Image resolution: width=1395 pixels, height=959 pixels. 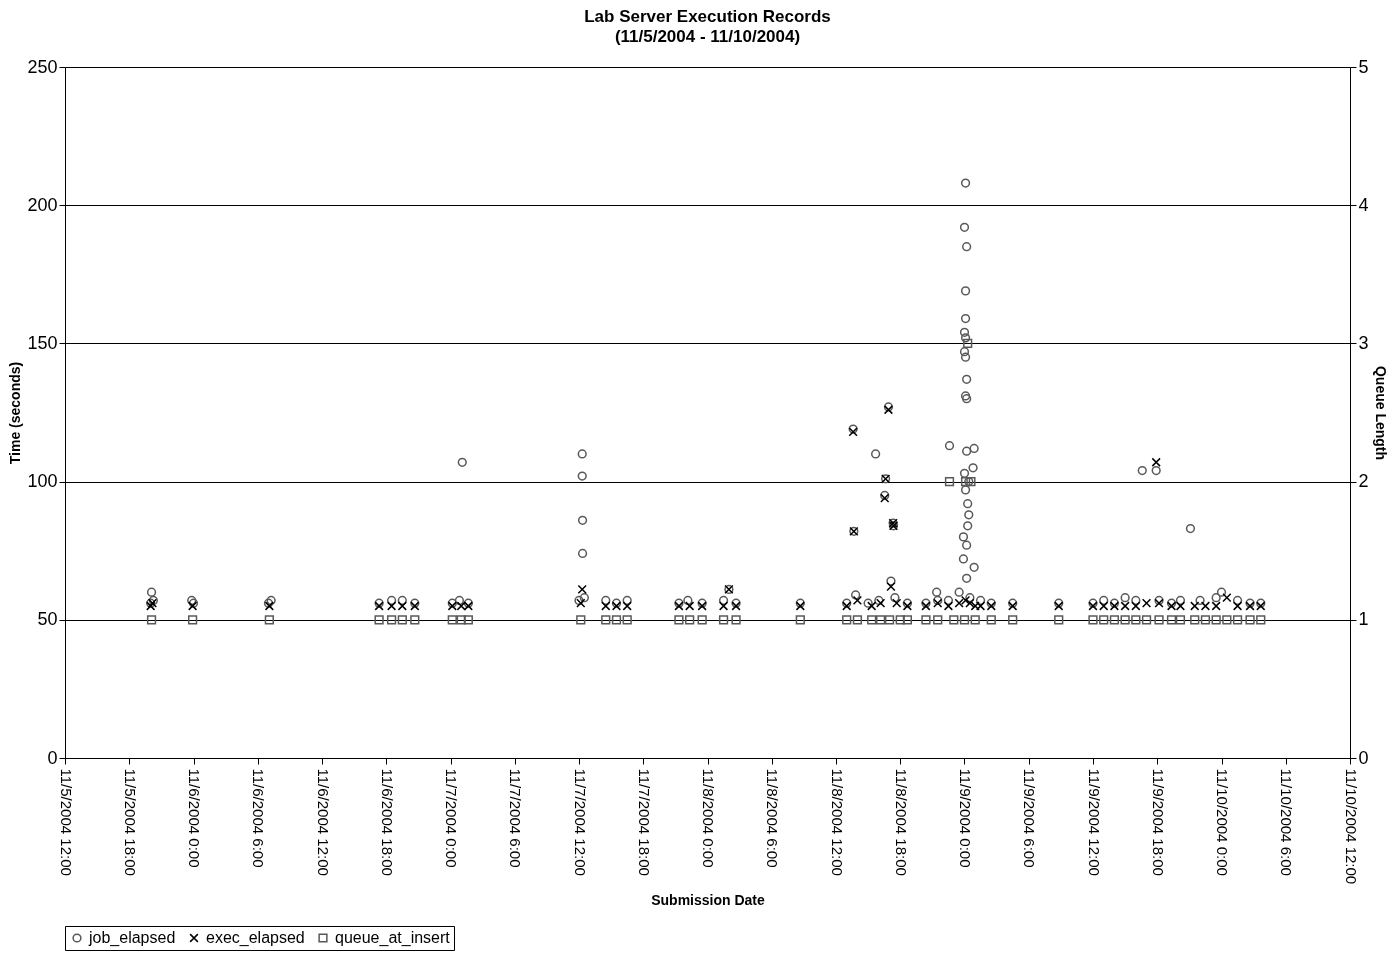 I want to click on x-tick-label: 11/6/2004 12:00, so click(x=323, y=822).